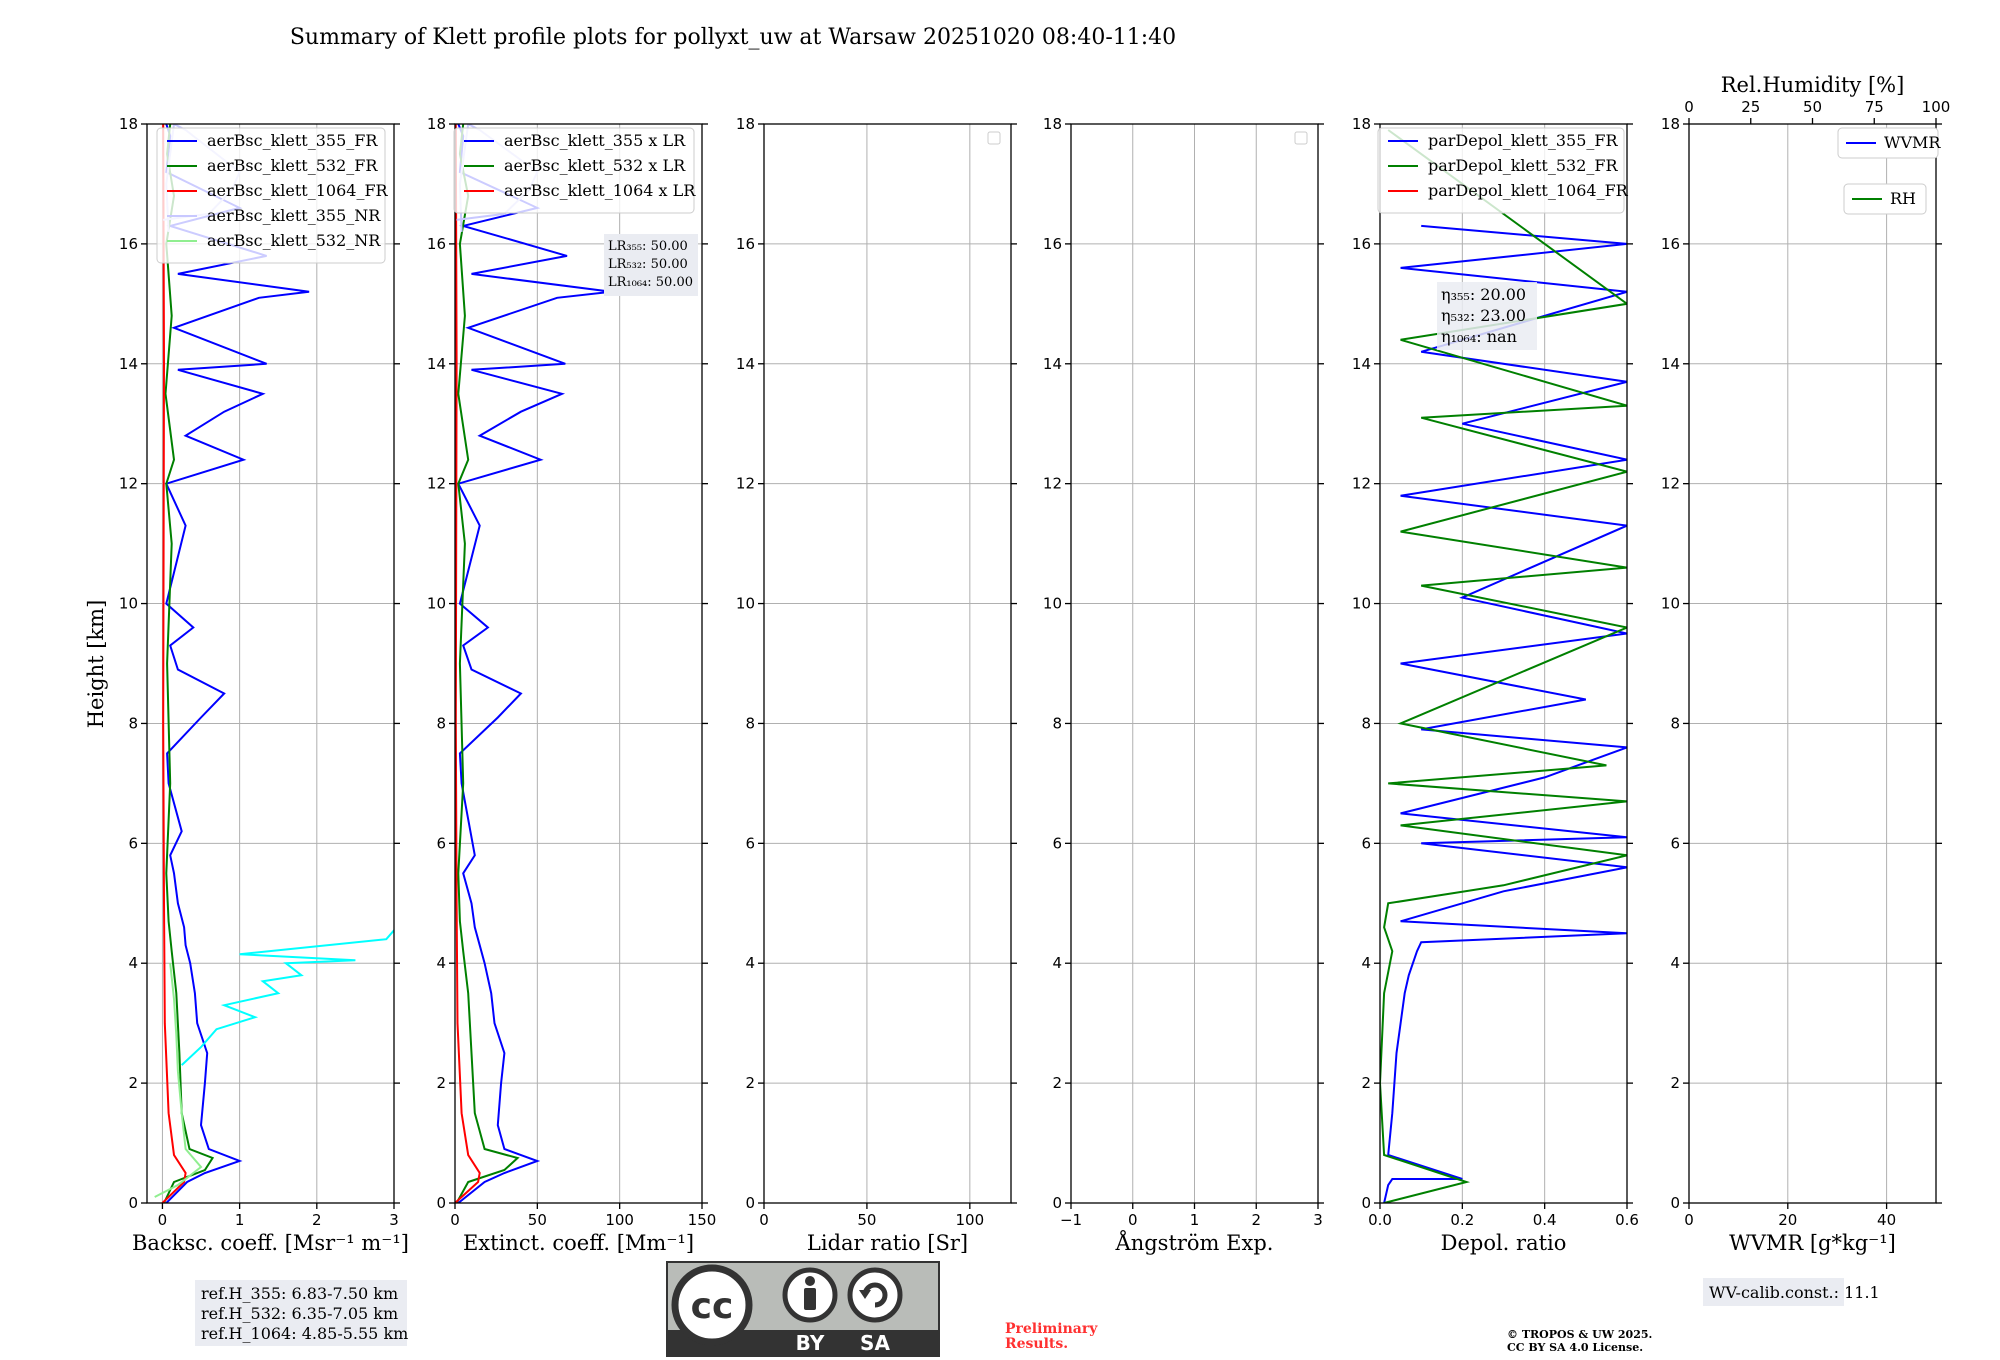 Image resolution: width=2000 pixels, height=1360 pixels. What do you see at coordinates (650, 282) in the screenshot?
I see `lidar-ratio-annotation-2: LR₁₀₆₄: 50.00` at bounding box center [650, 282].